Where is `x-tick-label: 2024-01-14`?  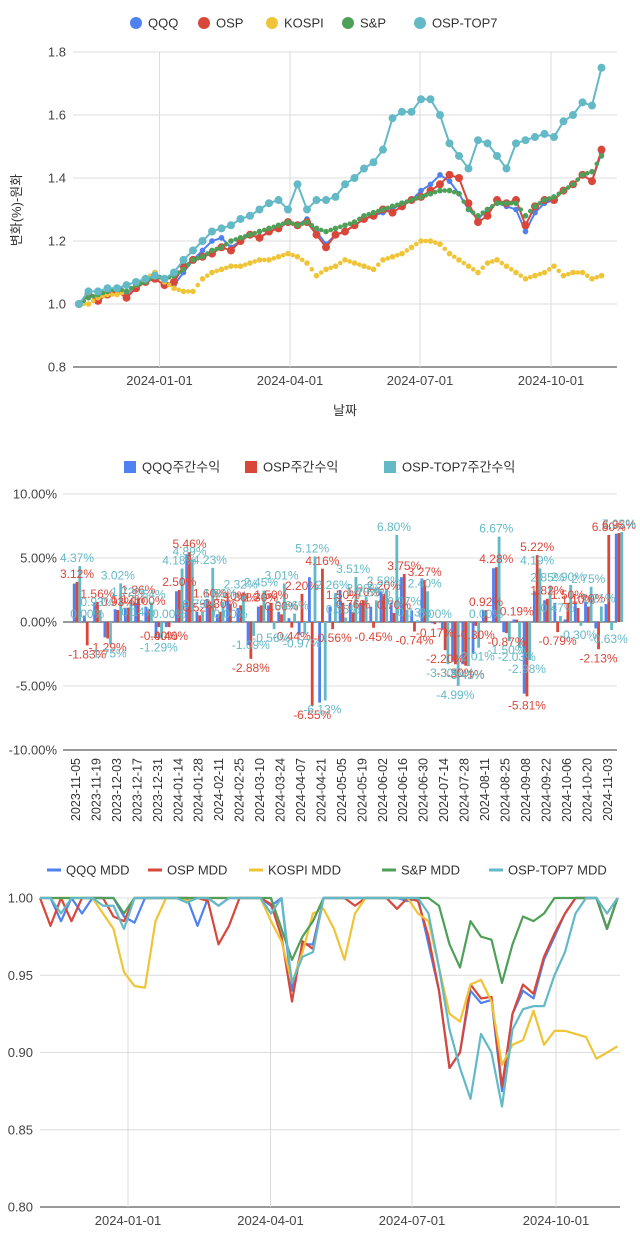 x-tick-label: 2024-01-14 is located at coordinates (178, 790).